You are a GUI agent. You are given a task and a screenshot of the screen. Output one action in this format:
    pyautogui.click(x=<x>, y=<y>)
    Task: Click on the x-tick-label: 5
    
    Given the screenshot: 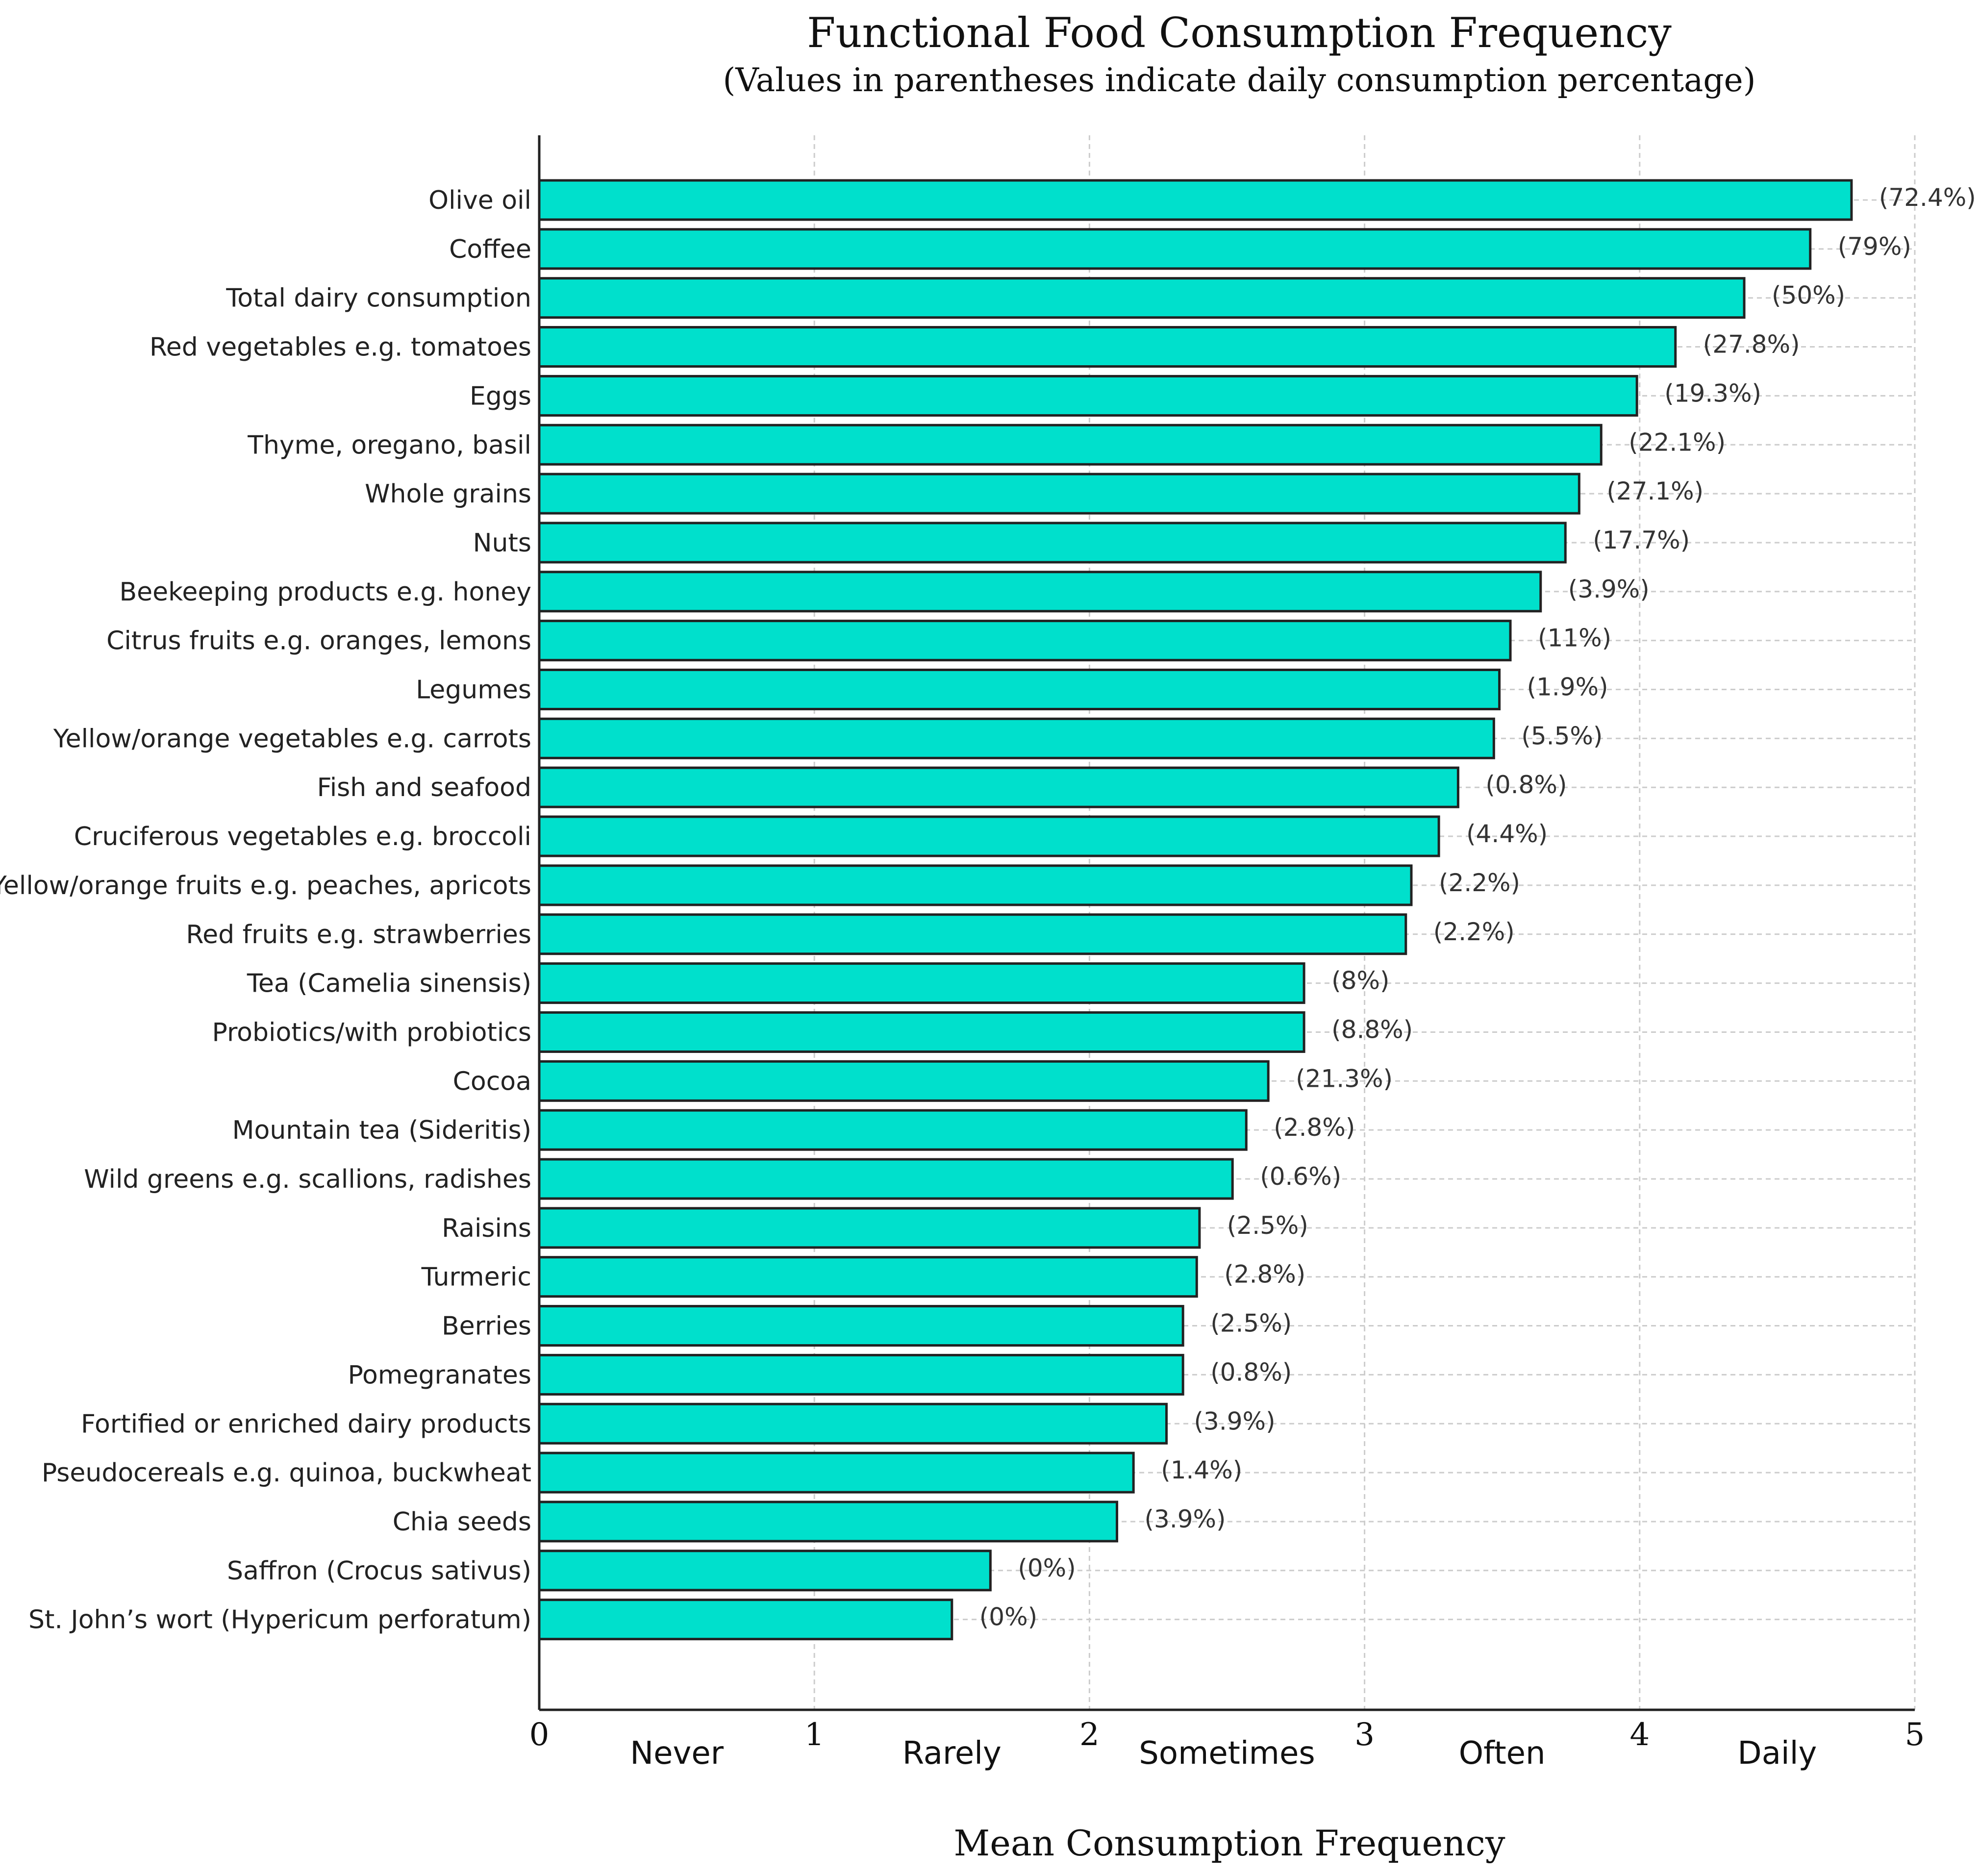 What is the action you would take?
    pyautogui.click(x=1915, y=1735)
    